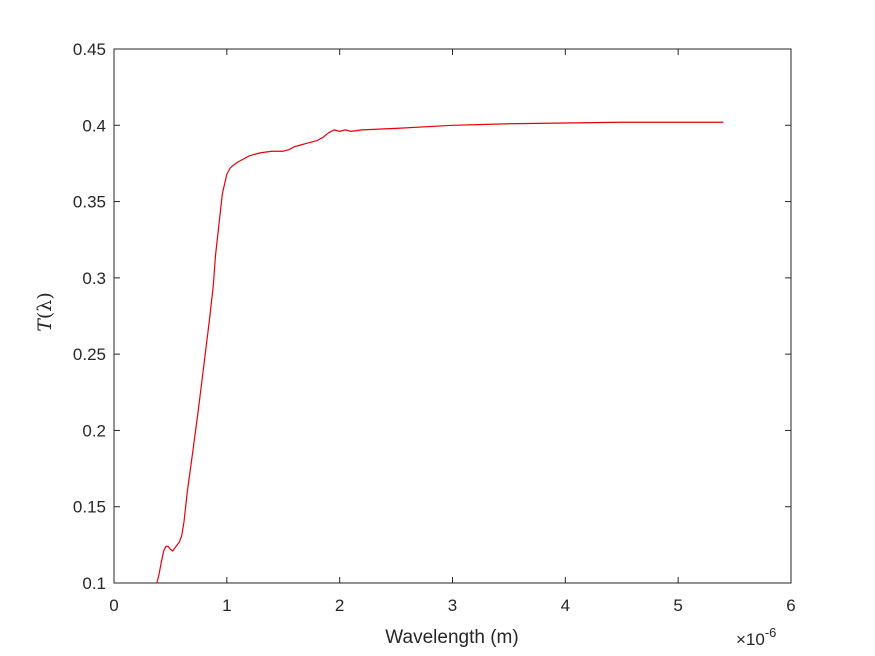 This screenshot has height=656, width=875. I want to click on y-axis-label-var: T, so click(45, 325).